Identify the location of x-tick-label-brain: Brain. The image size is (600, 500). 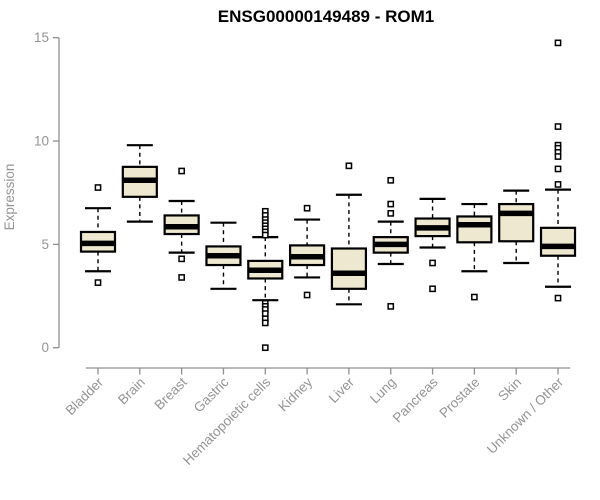
(131, 391).